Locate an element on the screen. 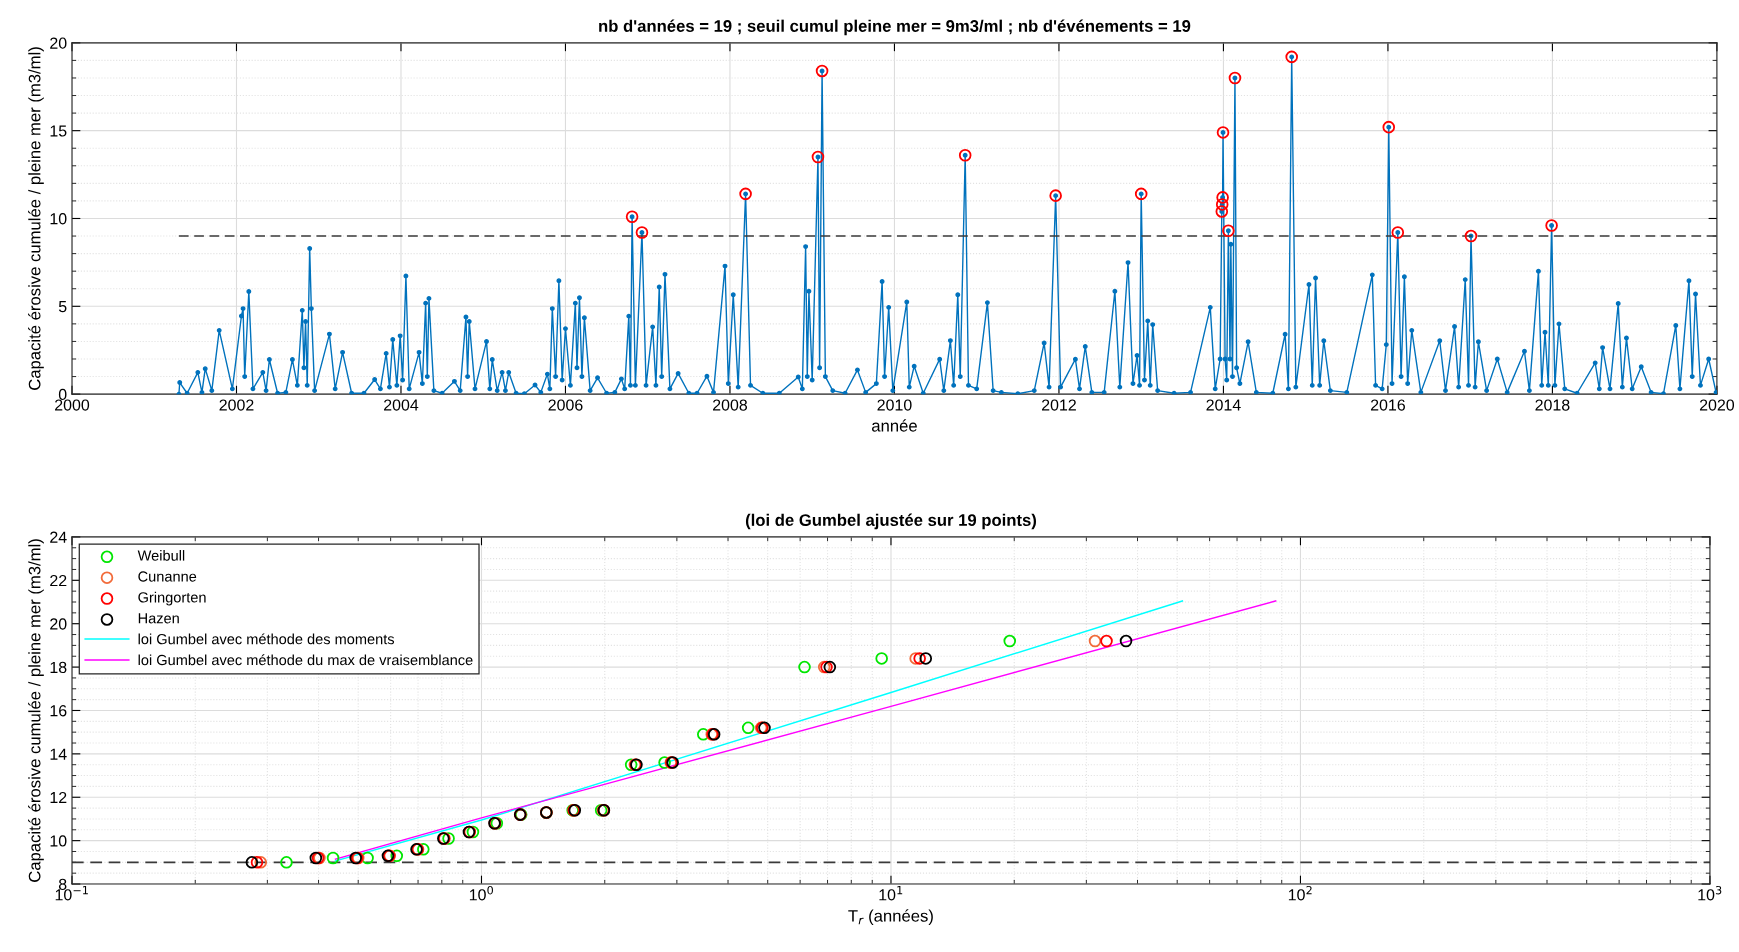  y-tick-label: 14 is located at coordinates (58, 754).